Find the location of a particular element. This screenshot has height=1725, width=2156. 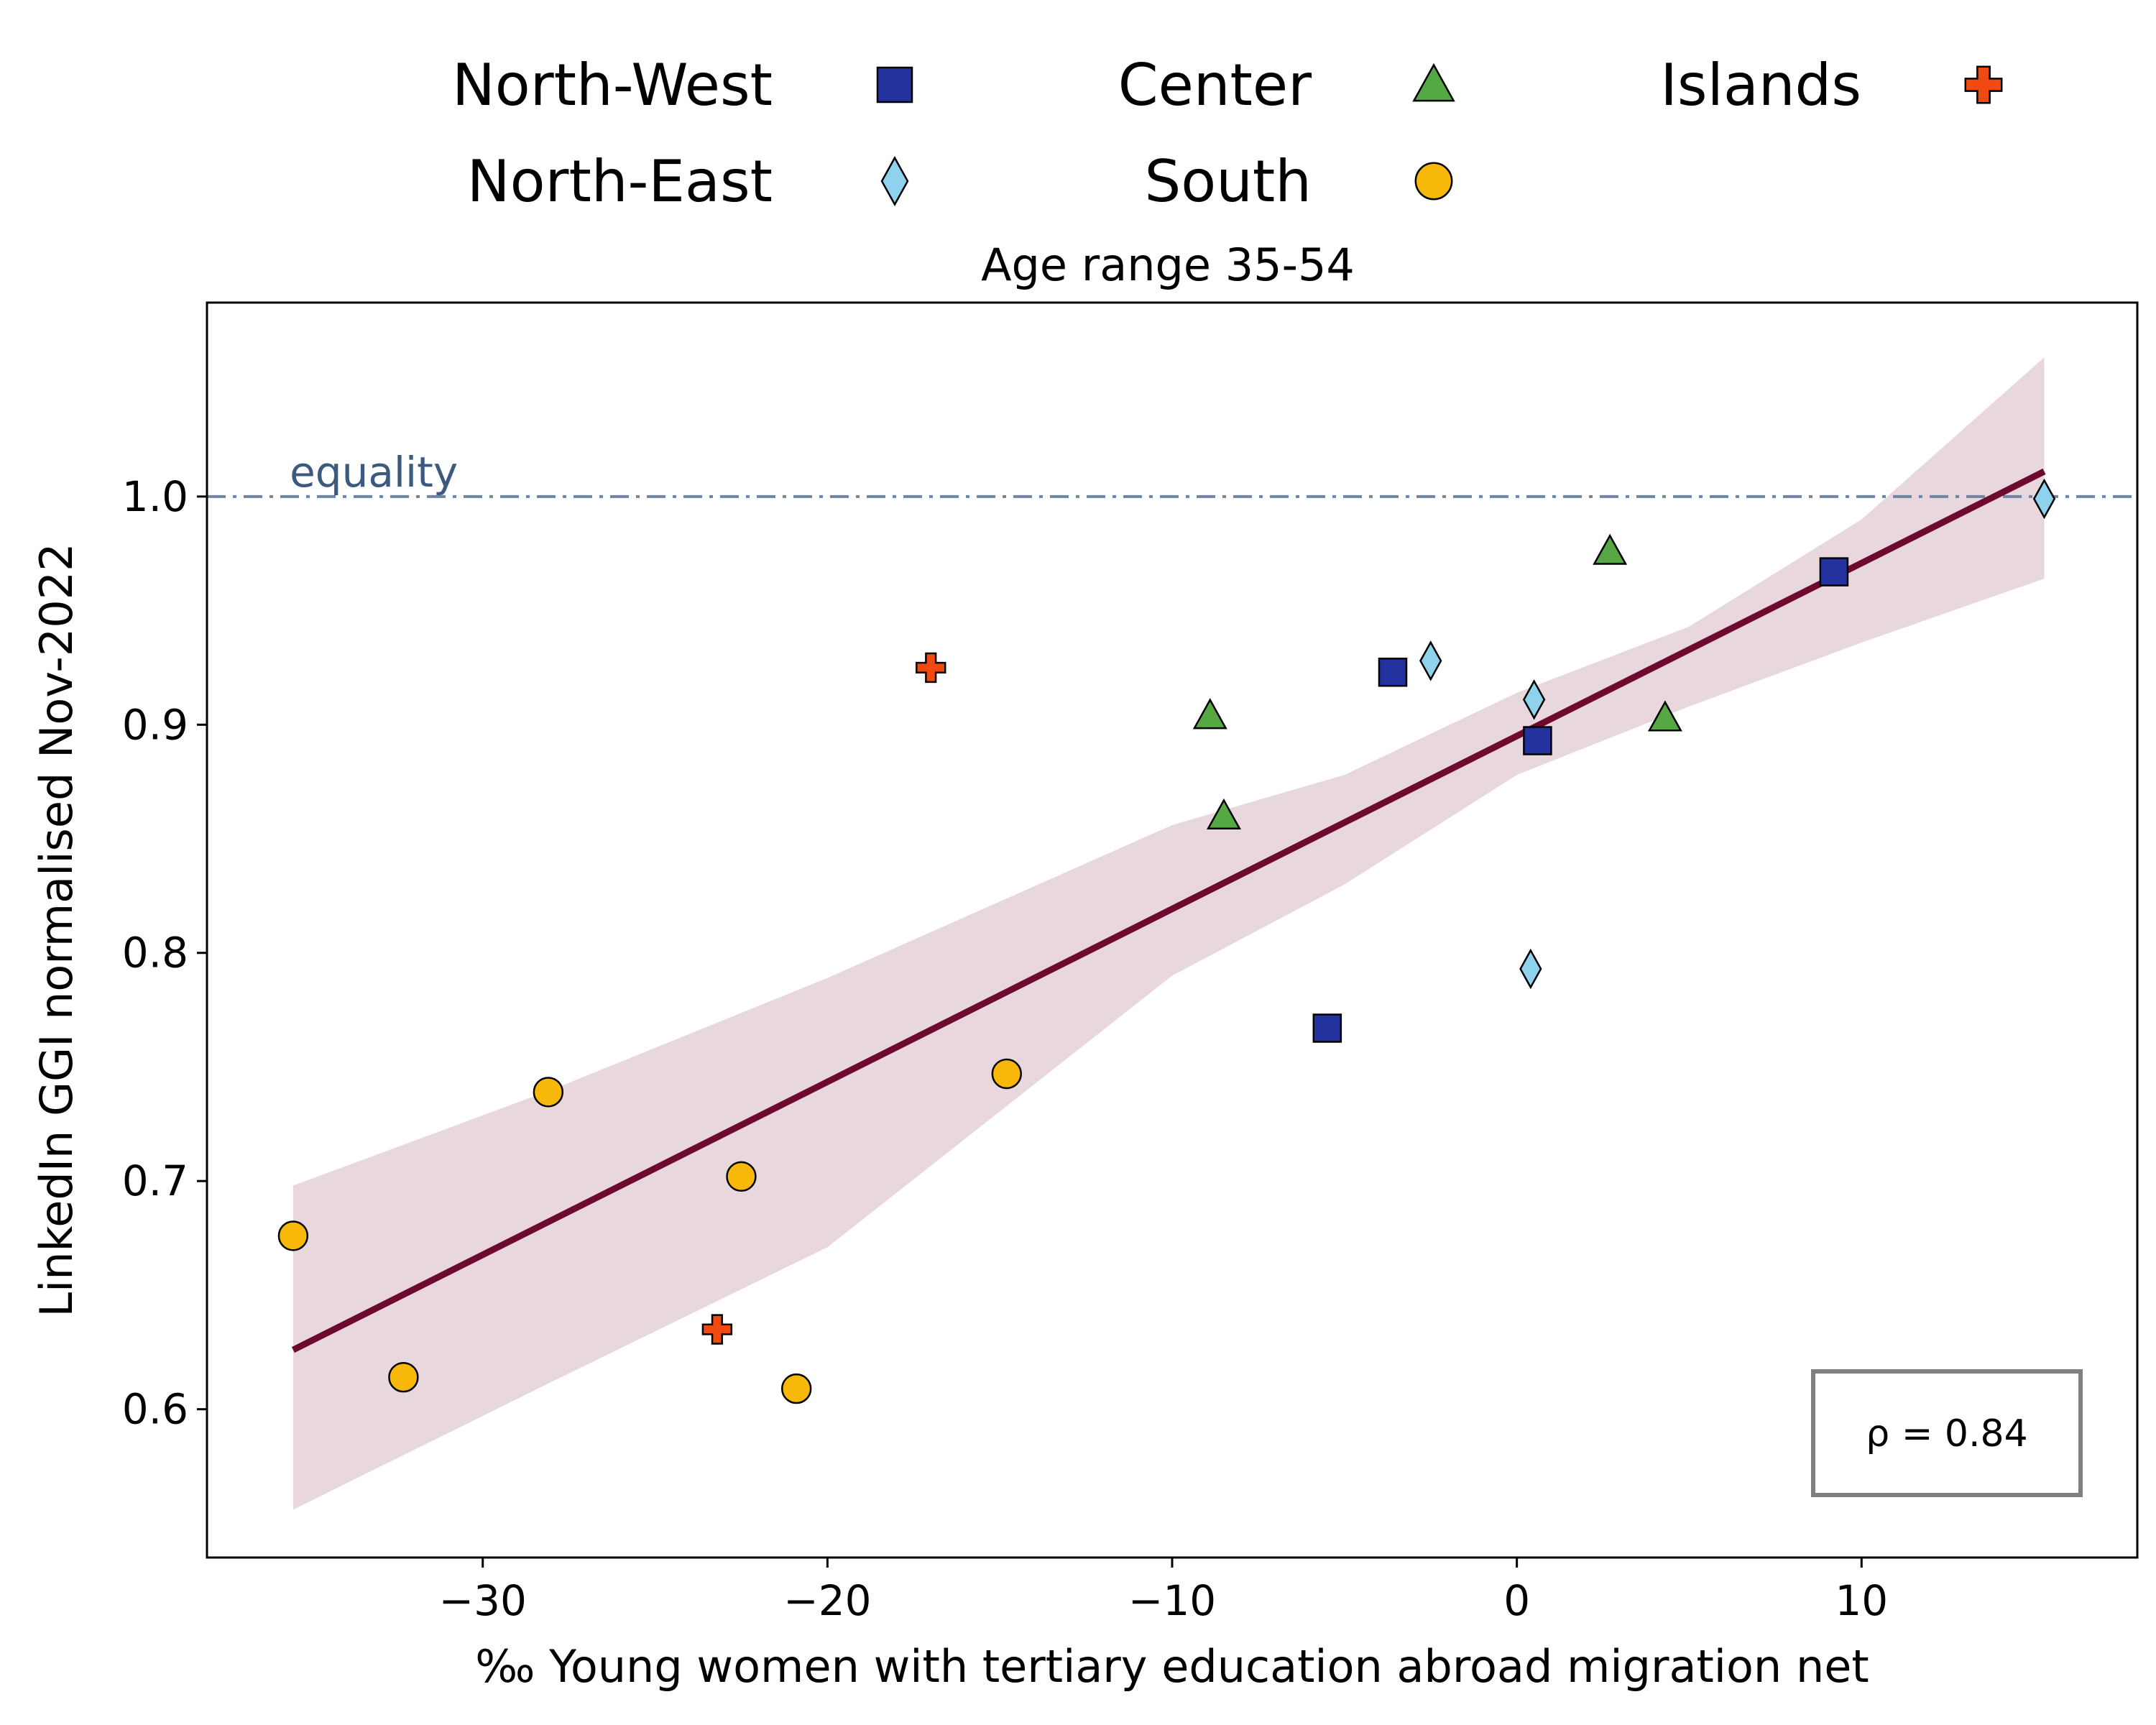

x-tick-label: 10 is located at coordinates (1861, 1600).